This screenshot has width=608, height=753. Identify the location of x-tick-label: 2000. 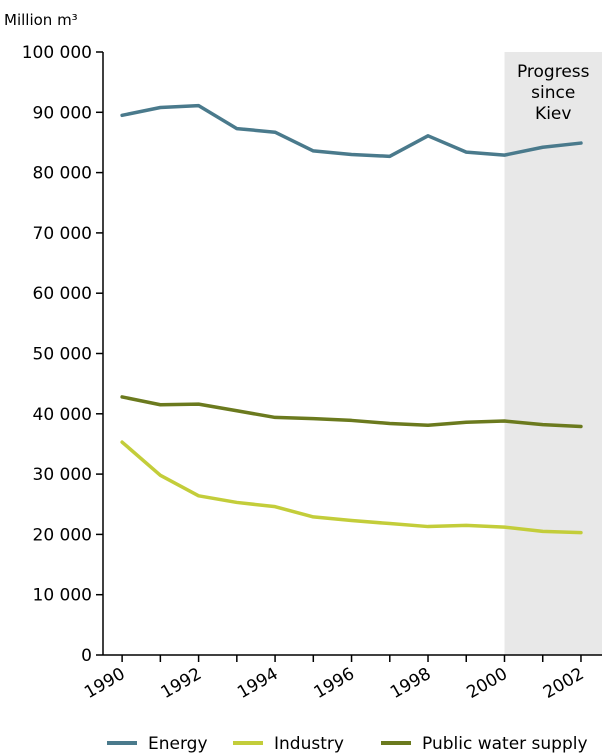
(487, 683).